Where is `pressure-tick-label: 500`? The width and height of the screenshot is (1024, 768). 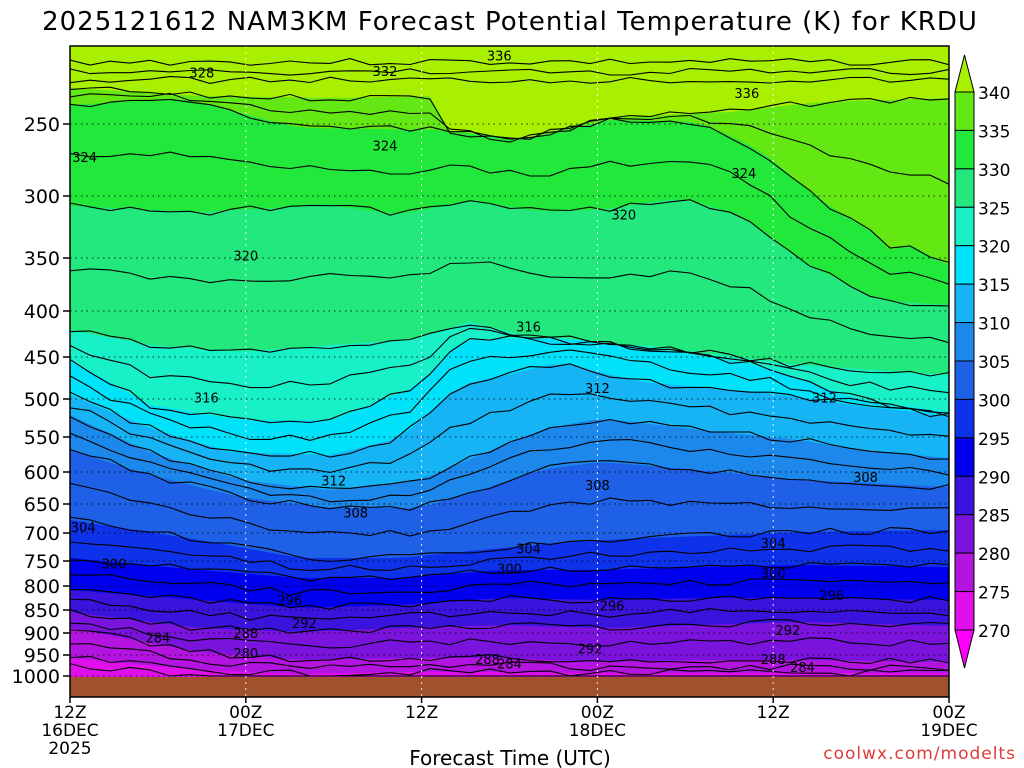 pressure-tick-label: 500 is located at coordinates (42, 400).